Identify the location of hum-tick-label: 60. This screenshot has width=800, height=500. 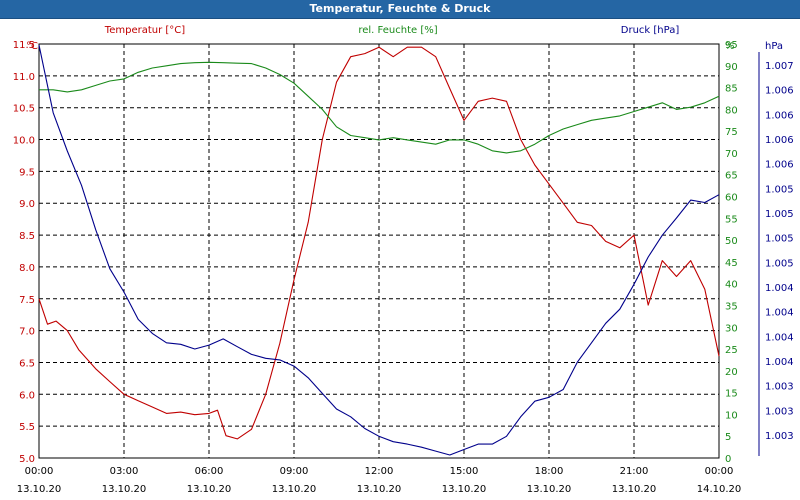
(731, 198).